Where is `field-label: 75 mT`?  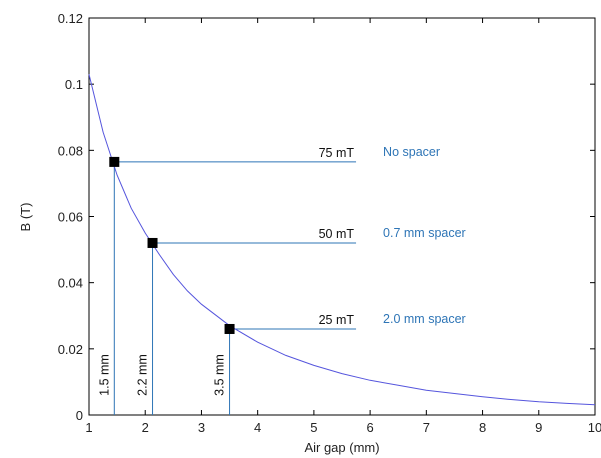
field-label: 75 mT is located at coordinates (337, 153).